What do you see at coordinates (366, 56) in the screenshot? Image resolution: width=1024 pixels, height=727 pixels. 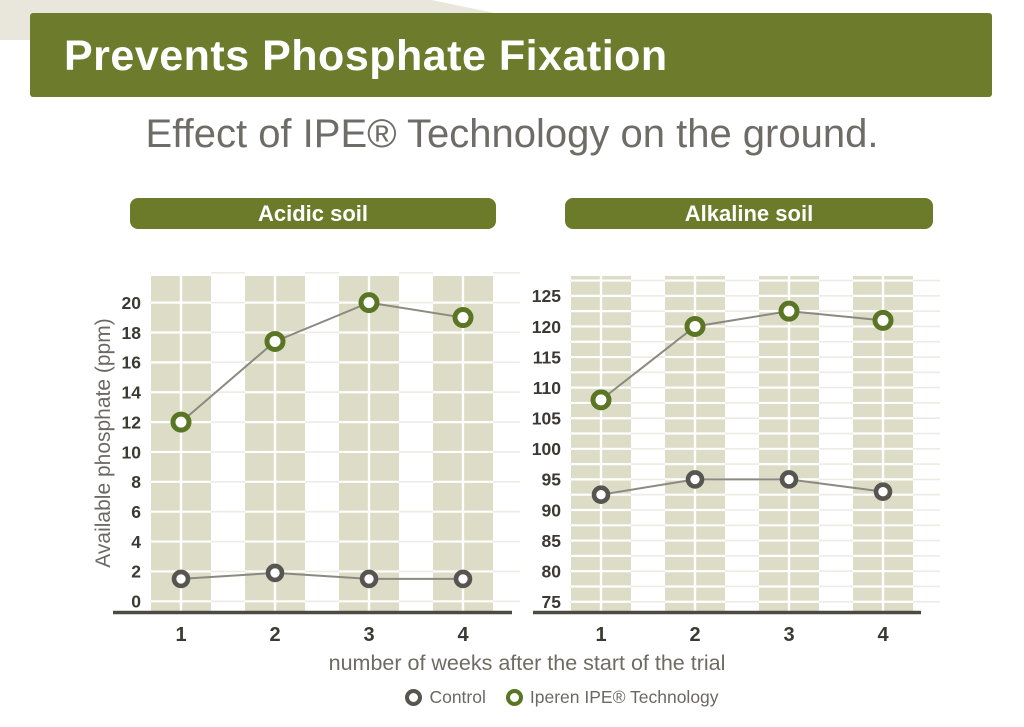 I see `page-title: Prevents Phosphate Fixation` at bounding box center [366, 56].